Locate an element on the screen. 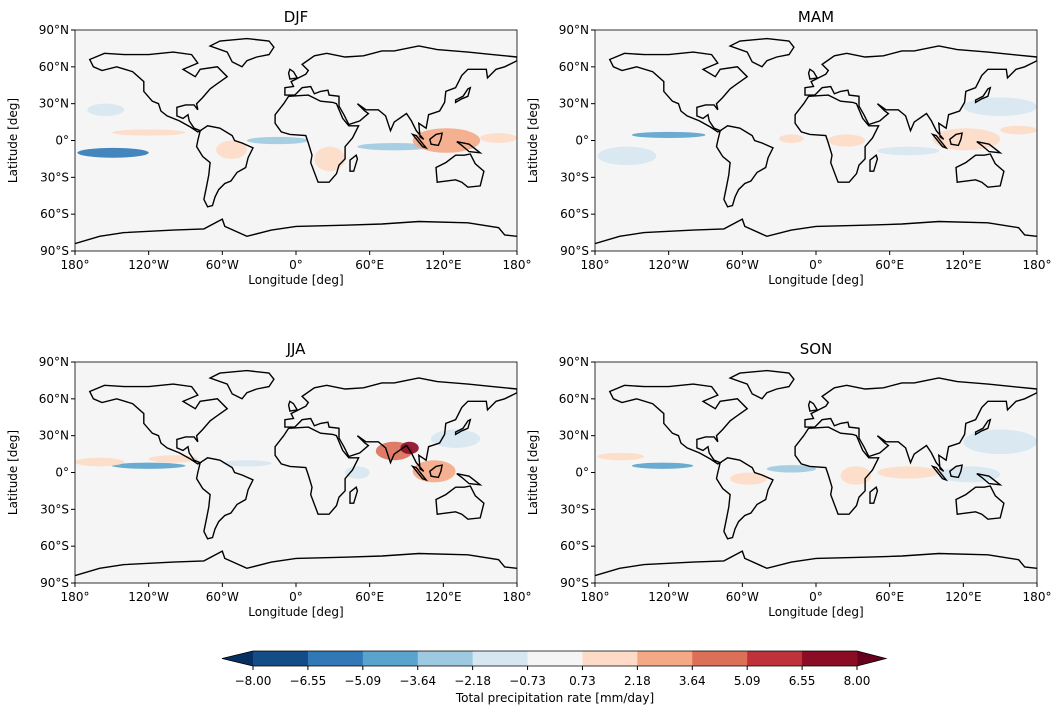 This screenshot has height=710, width=1061. anomaly-layer is located at coordinates (817, 131).